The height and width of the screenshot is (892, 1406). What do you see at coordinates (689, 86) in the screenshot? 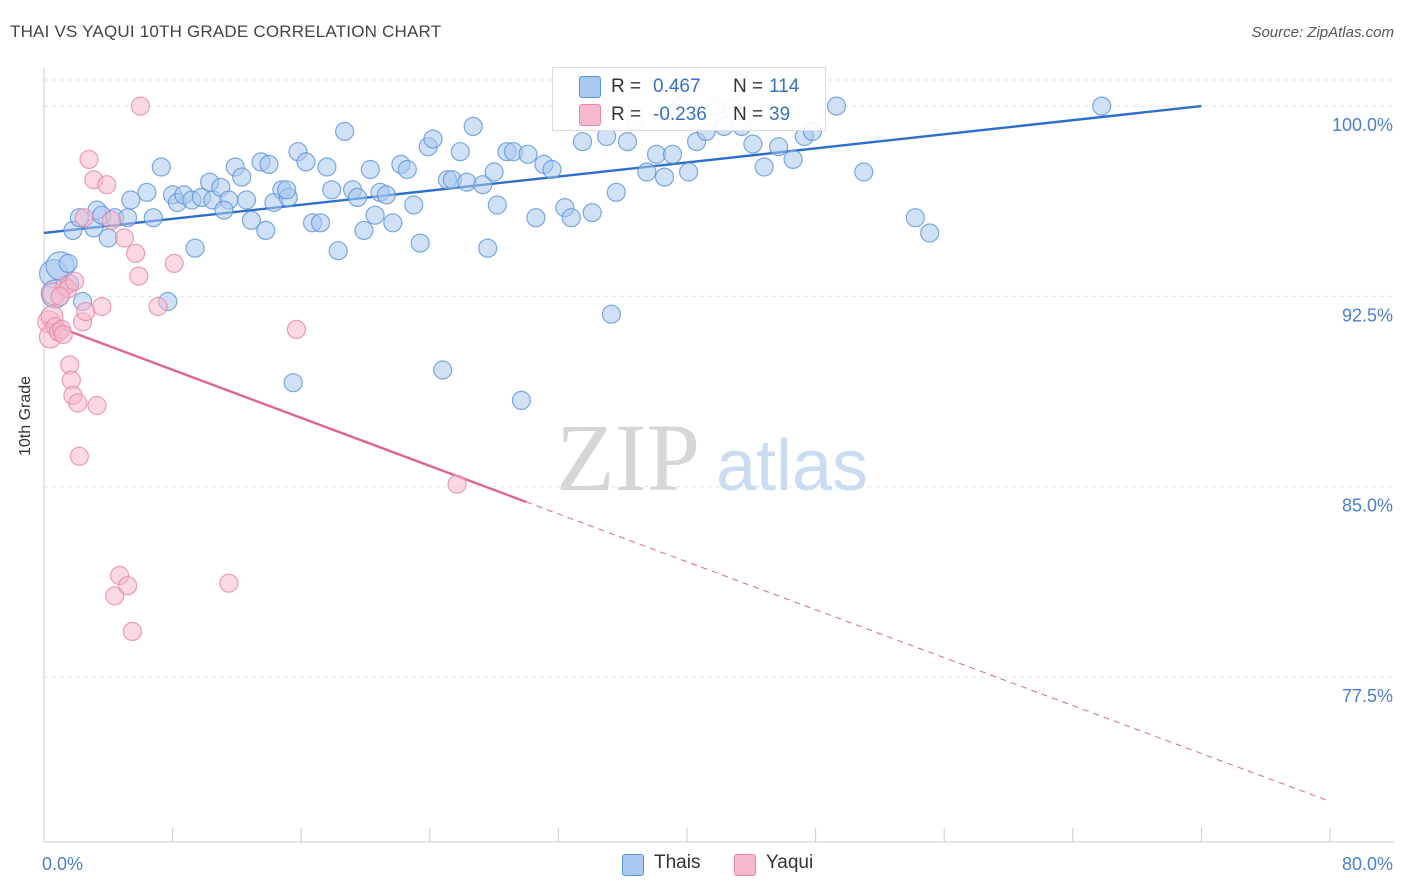
I see `legend-row-thais: R = 0.467 N = 114` at bounding box center [689, 86].